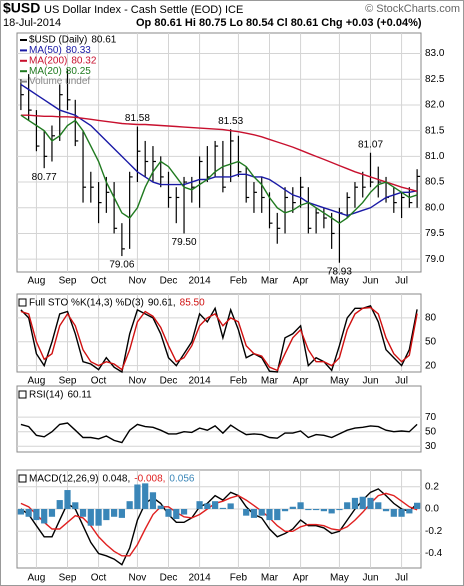  I want to click on y-tick-label: 81.0, so click(435, 156).